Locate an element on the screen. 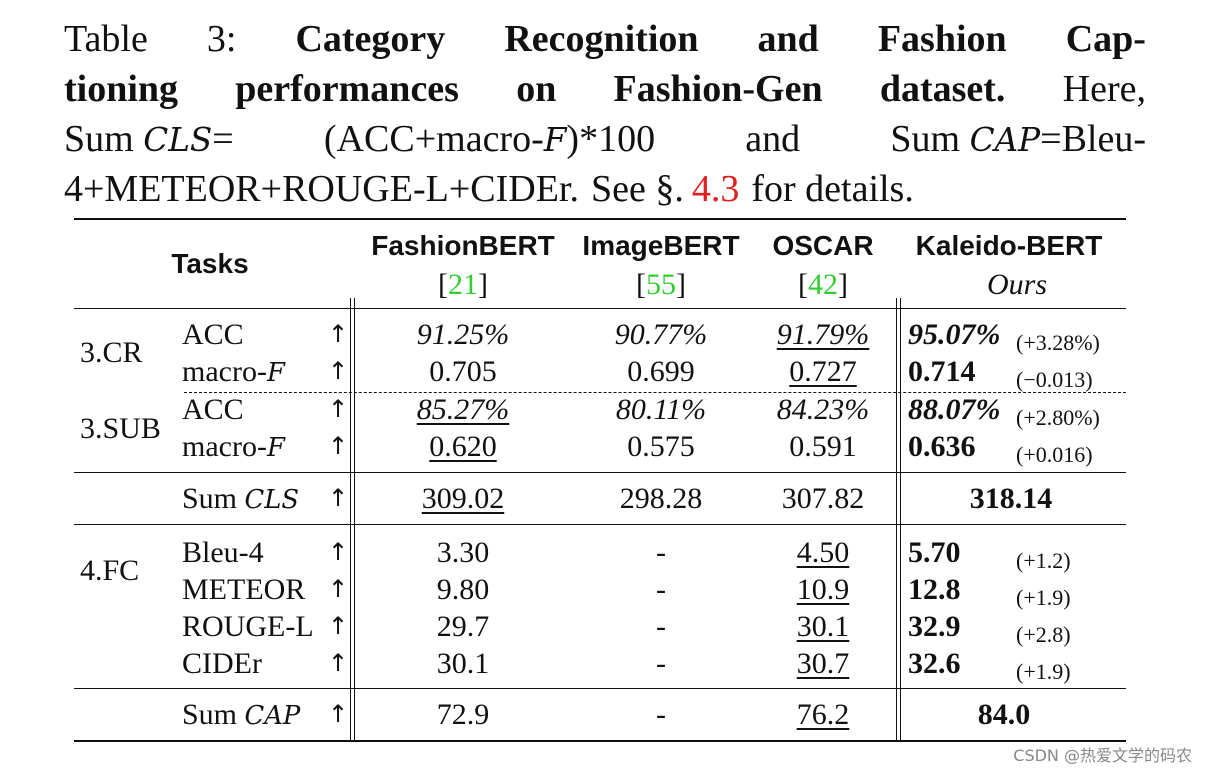 The image size is (1208, 776). metric-label-rouge-l: ROUGE-L is located at coordinates (248, 626).